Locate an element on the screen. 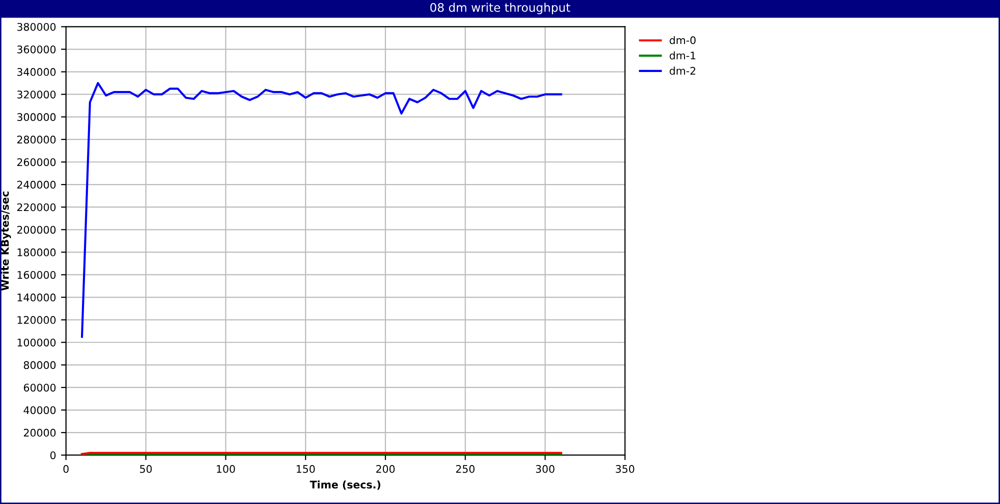  x-axis-title: Time (secs.) is located at coordinates (345, 485).